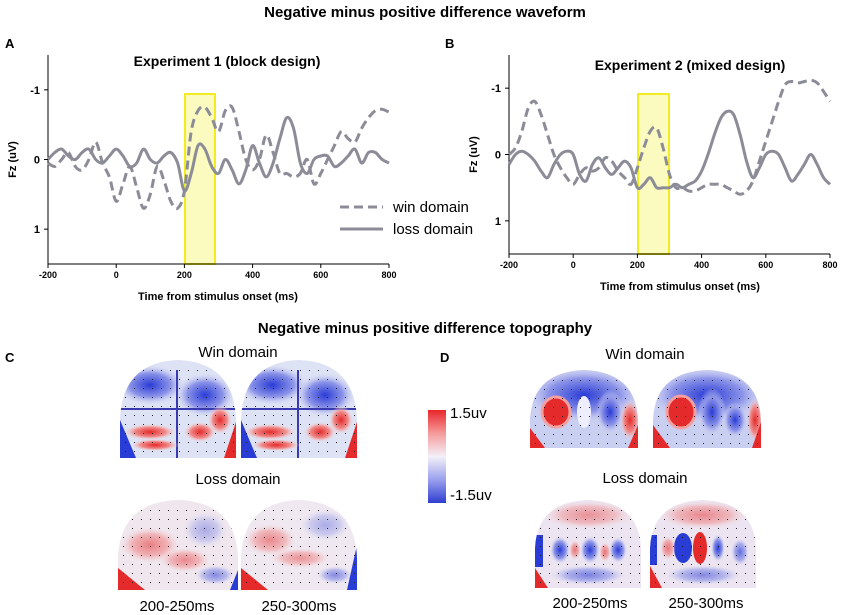 The width and height of the screenshot is (843, 615). I want to click on x-tick-label: 600, so click(765, 265).